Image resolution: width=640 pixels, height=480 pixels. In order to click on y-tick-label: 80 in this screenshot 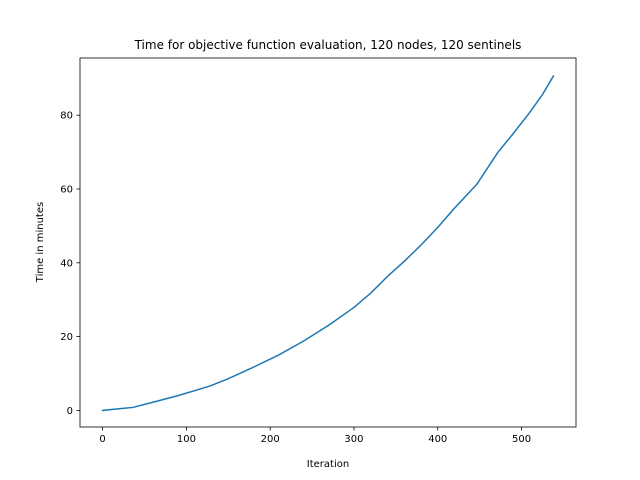, I will do `click(66, 116)`.